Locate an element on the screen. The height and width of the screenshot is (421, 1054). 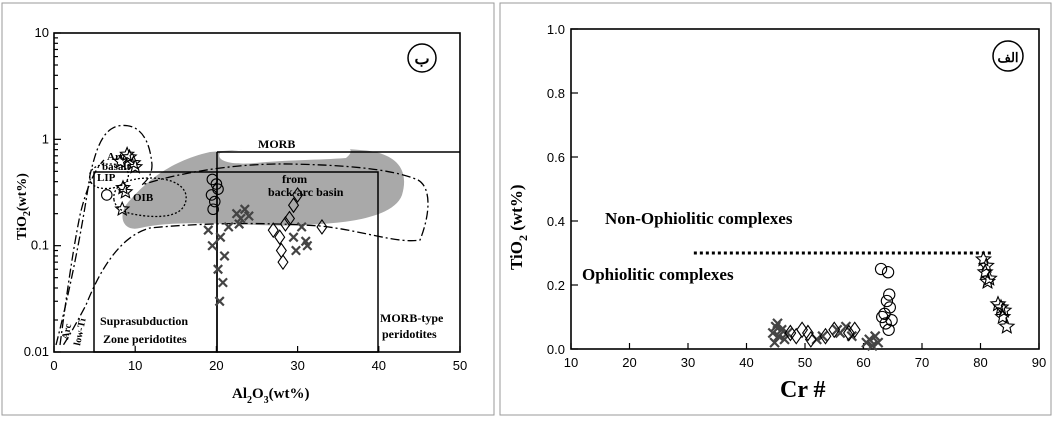
right-x-axis-title: Cr # is located at coordinates (803, 390).